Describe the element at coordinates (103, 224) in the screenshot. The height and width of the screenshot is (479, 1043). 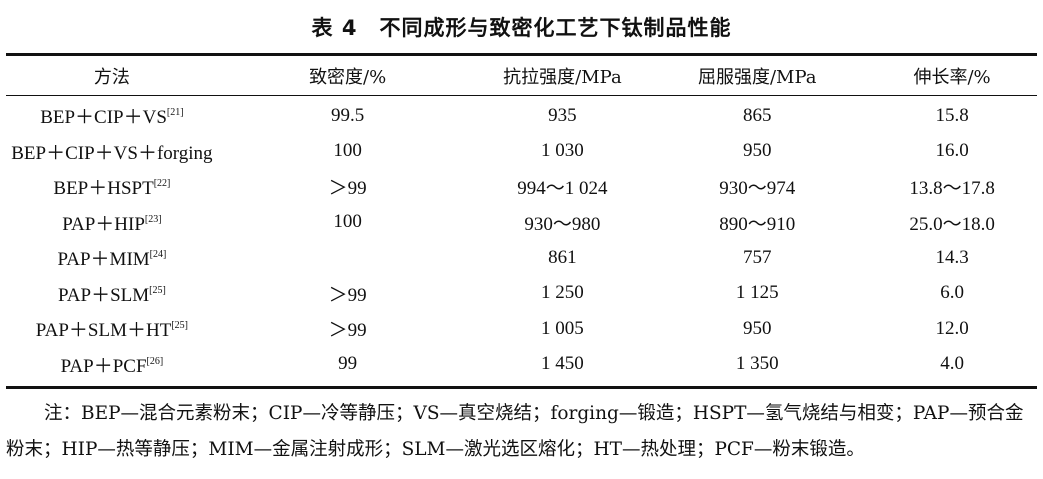
I see `method-name: PAP＋HIP` at that location.